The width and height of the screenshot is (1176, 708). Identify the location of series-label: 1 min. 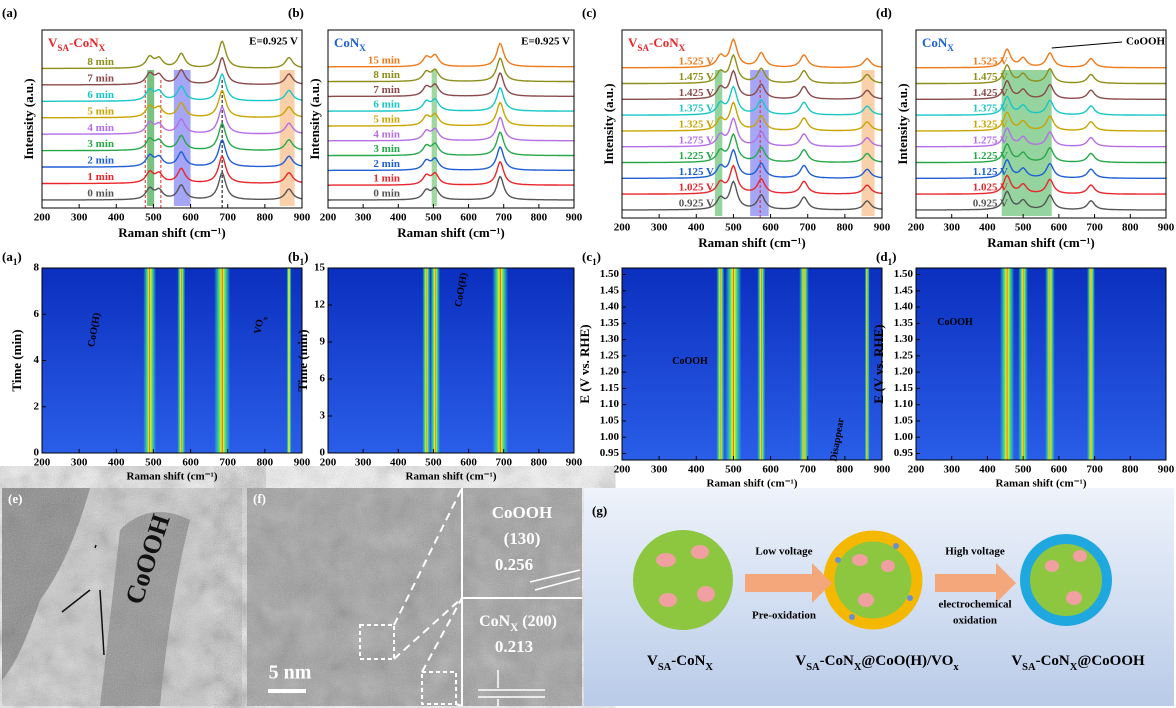
(386, 179).